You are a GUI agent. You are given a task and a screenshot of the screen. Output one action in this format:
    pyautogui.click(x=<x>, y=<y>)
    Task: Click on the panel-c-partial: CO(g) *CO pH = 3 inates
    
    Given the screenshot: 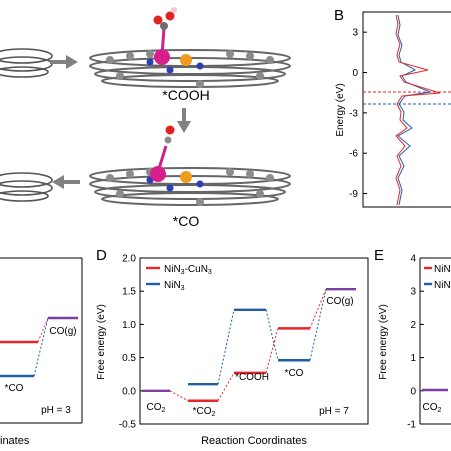 What is the action you would take?
    pyautogui.click(x=41, y=352)
    